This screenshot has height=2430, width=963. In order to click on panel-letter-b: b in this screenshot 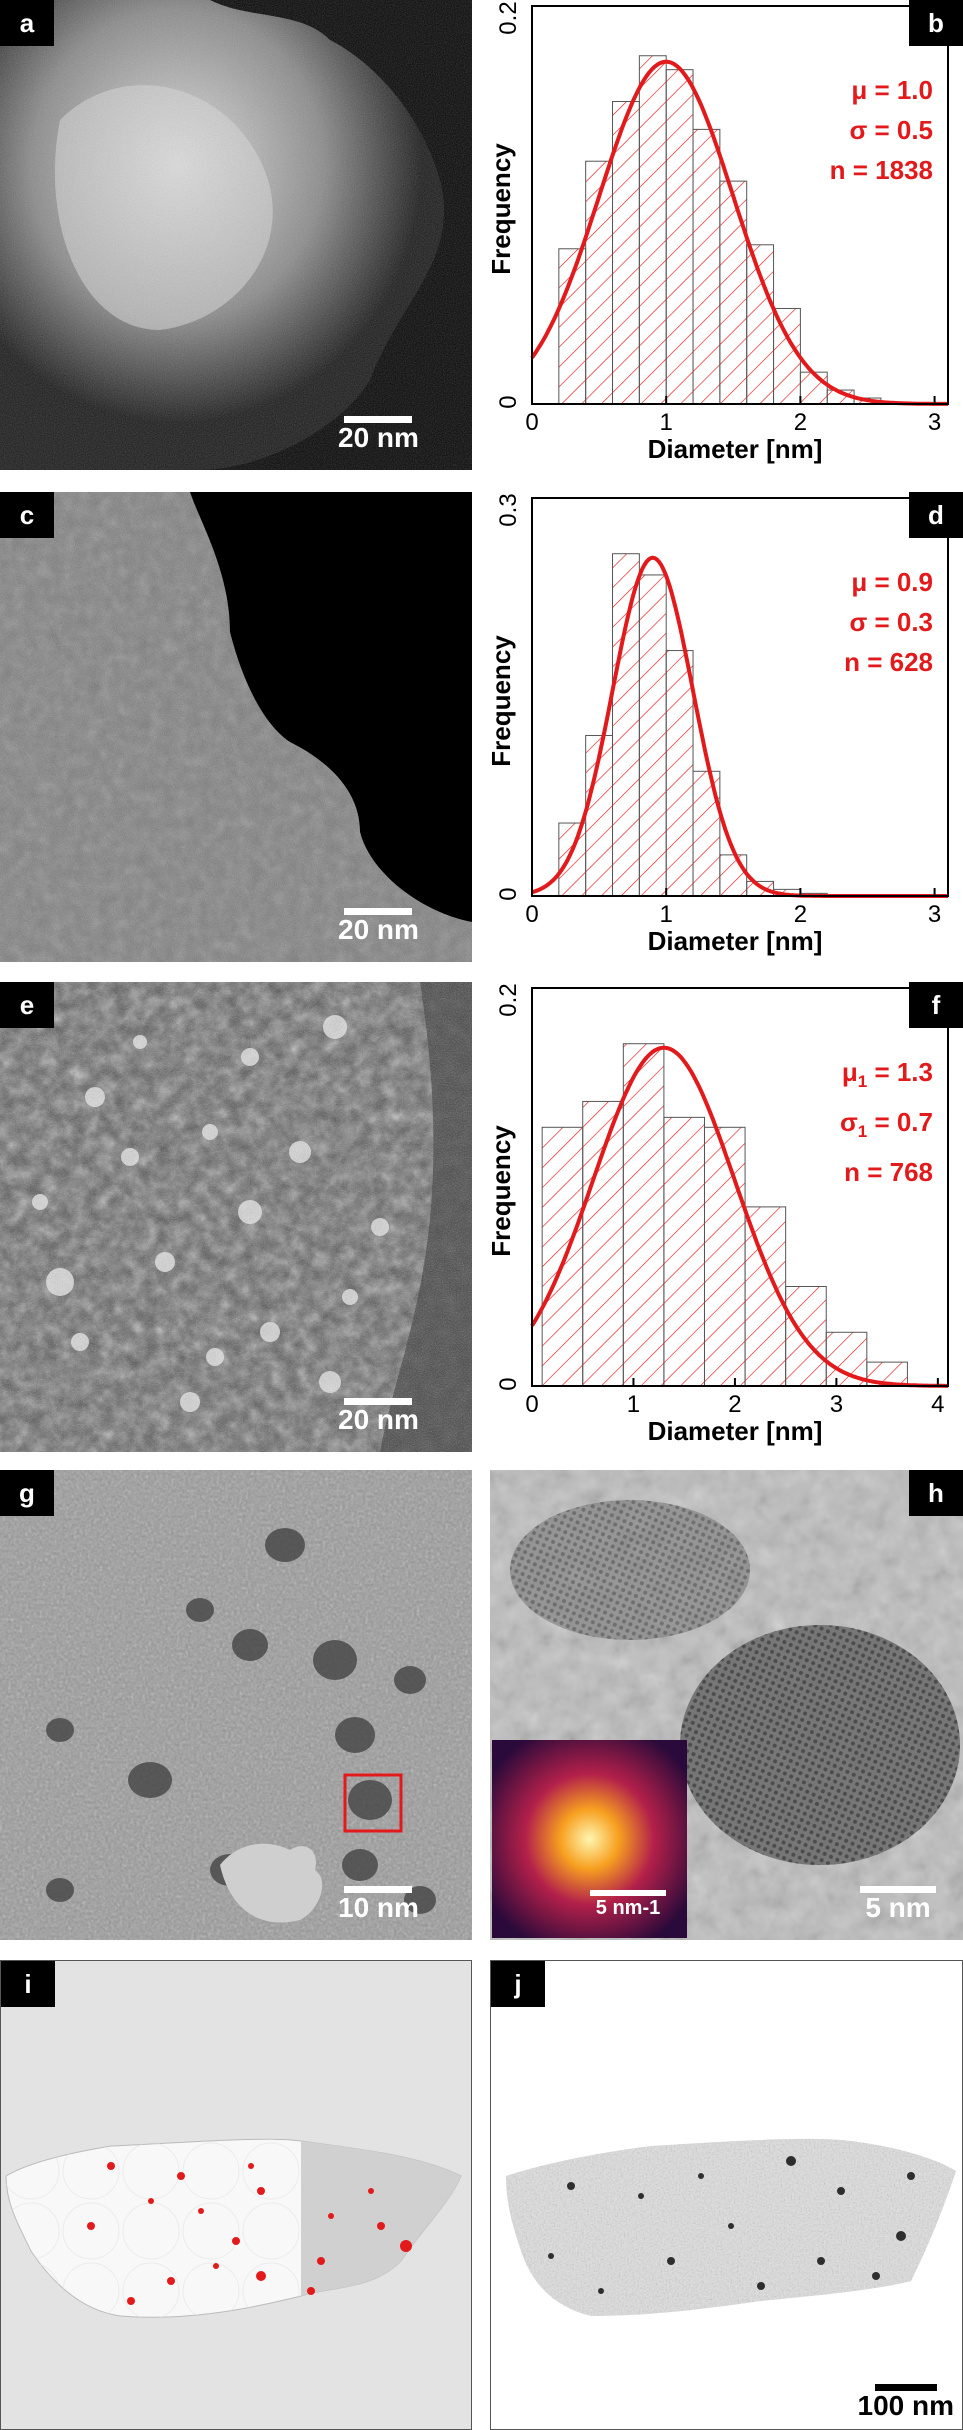, I will do `click(936, 23)`.